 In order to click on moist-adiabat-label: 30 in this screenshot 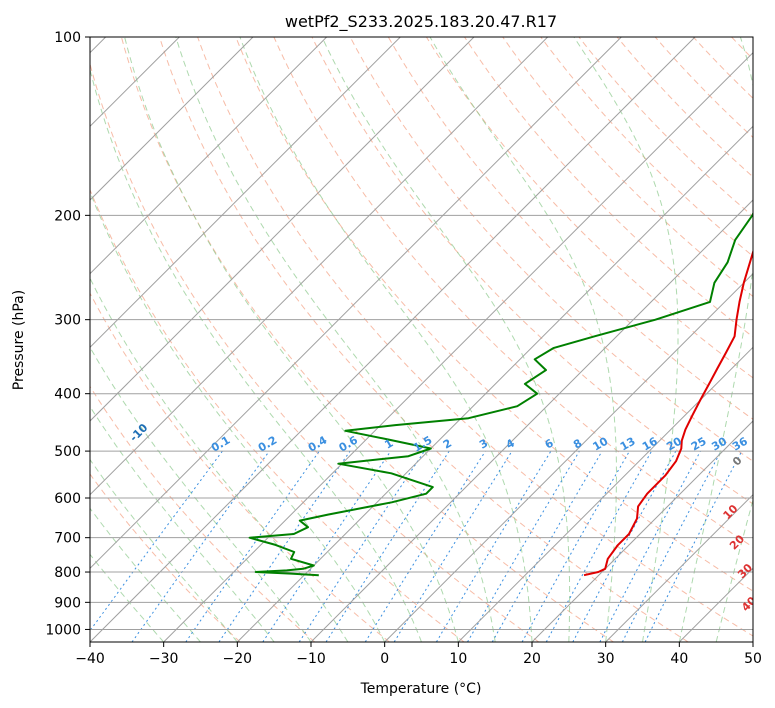, I will do `click(745, 571)`.